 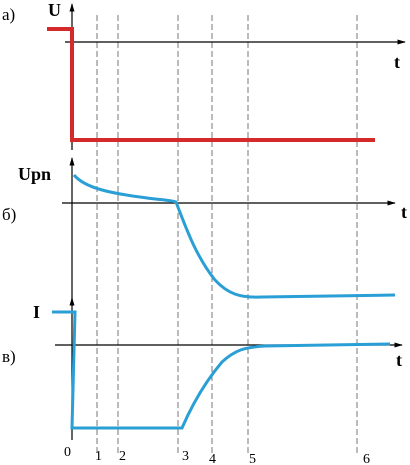 I want to click on time-mark-label: 3, so click(x=185, y=456).